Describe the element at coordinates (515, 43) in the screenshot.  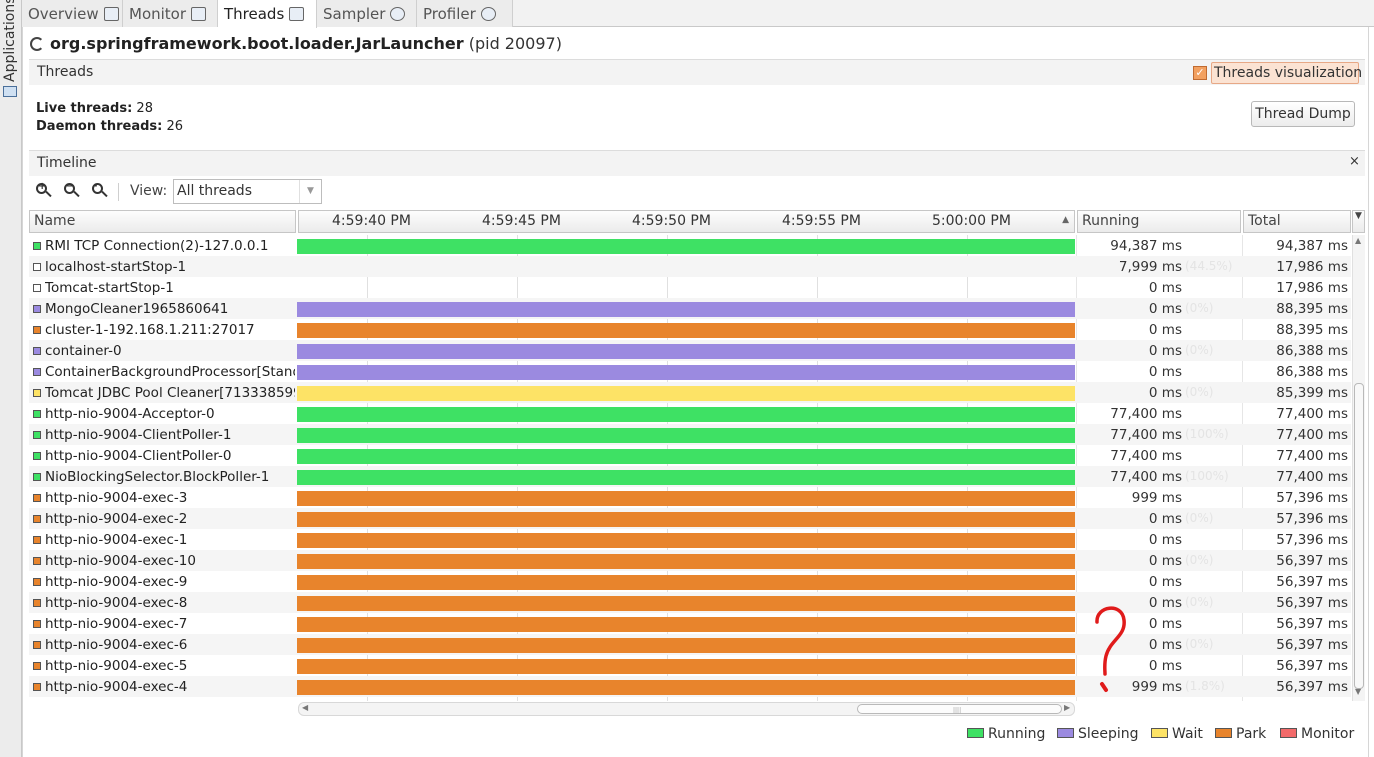
I see `application-pid: (pid 20097)` at that location.